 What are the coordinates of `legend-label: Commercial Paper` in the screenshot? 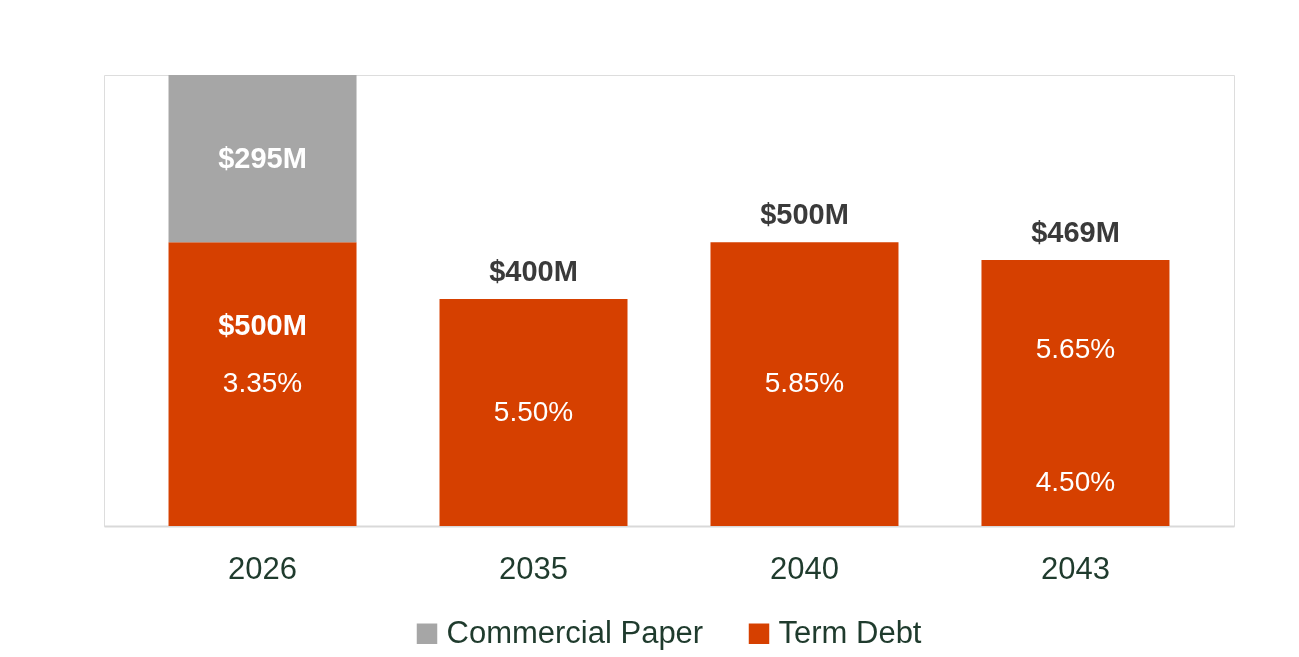 It's located at (575, 632).